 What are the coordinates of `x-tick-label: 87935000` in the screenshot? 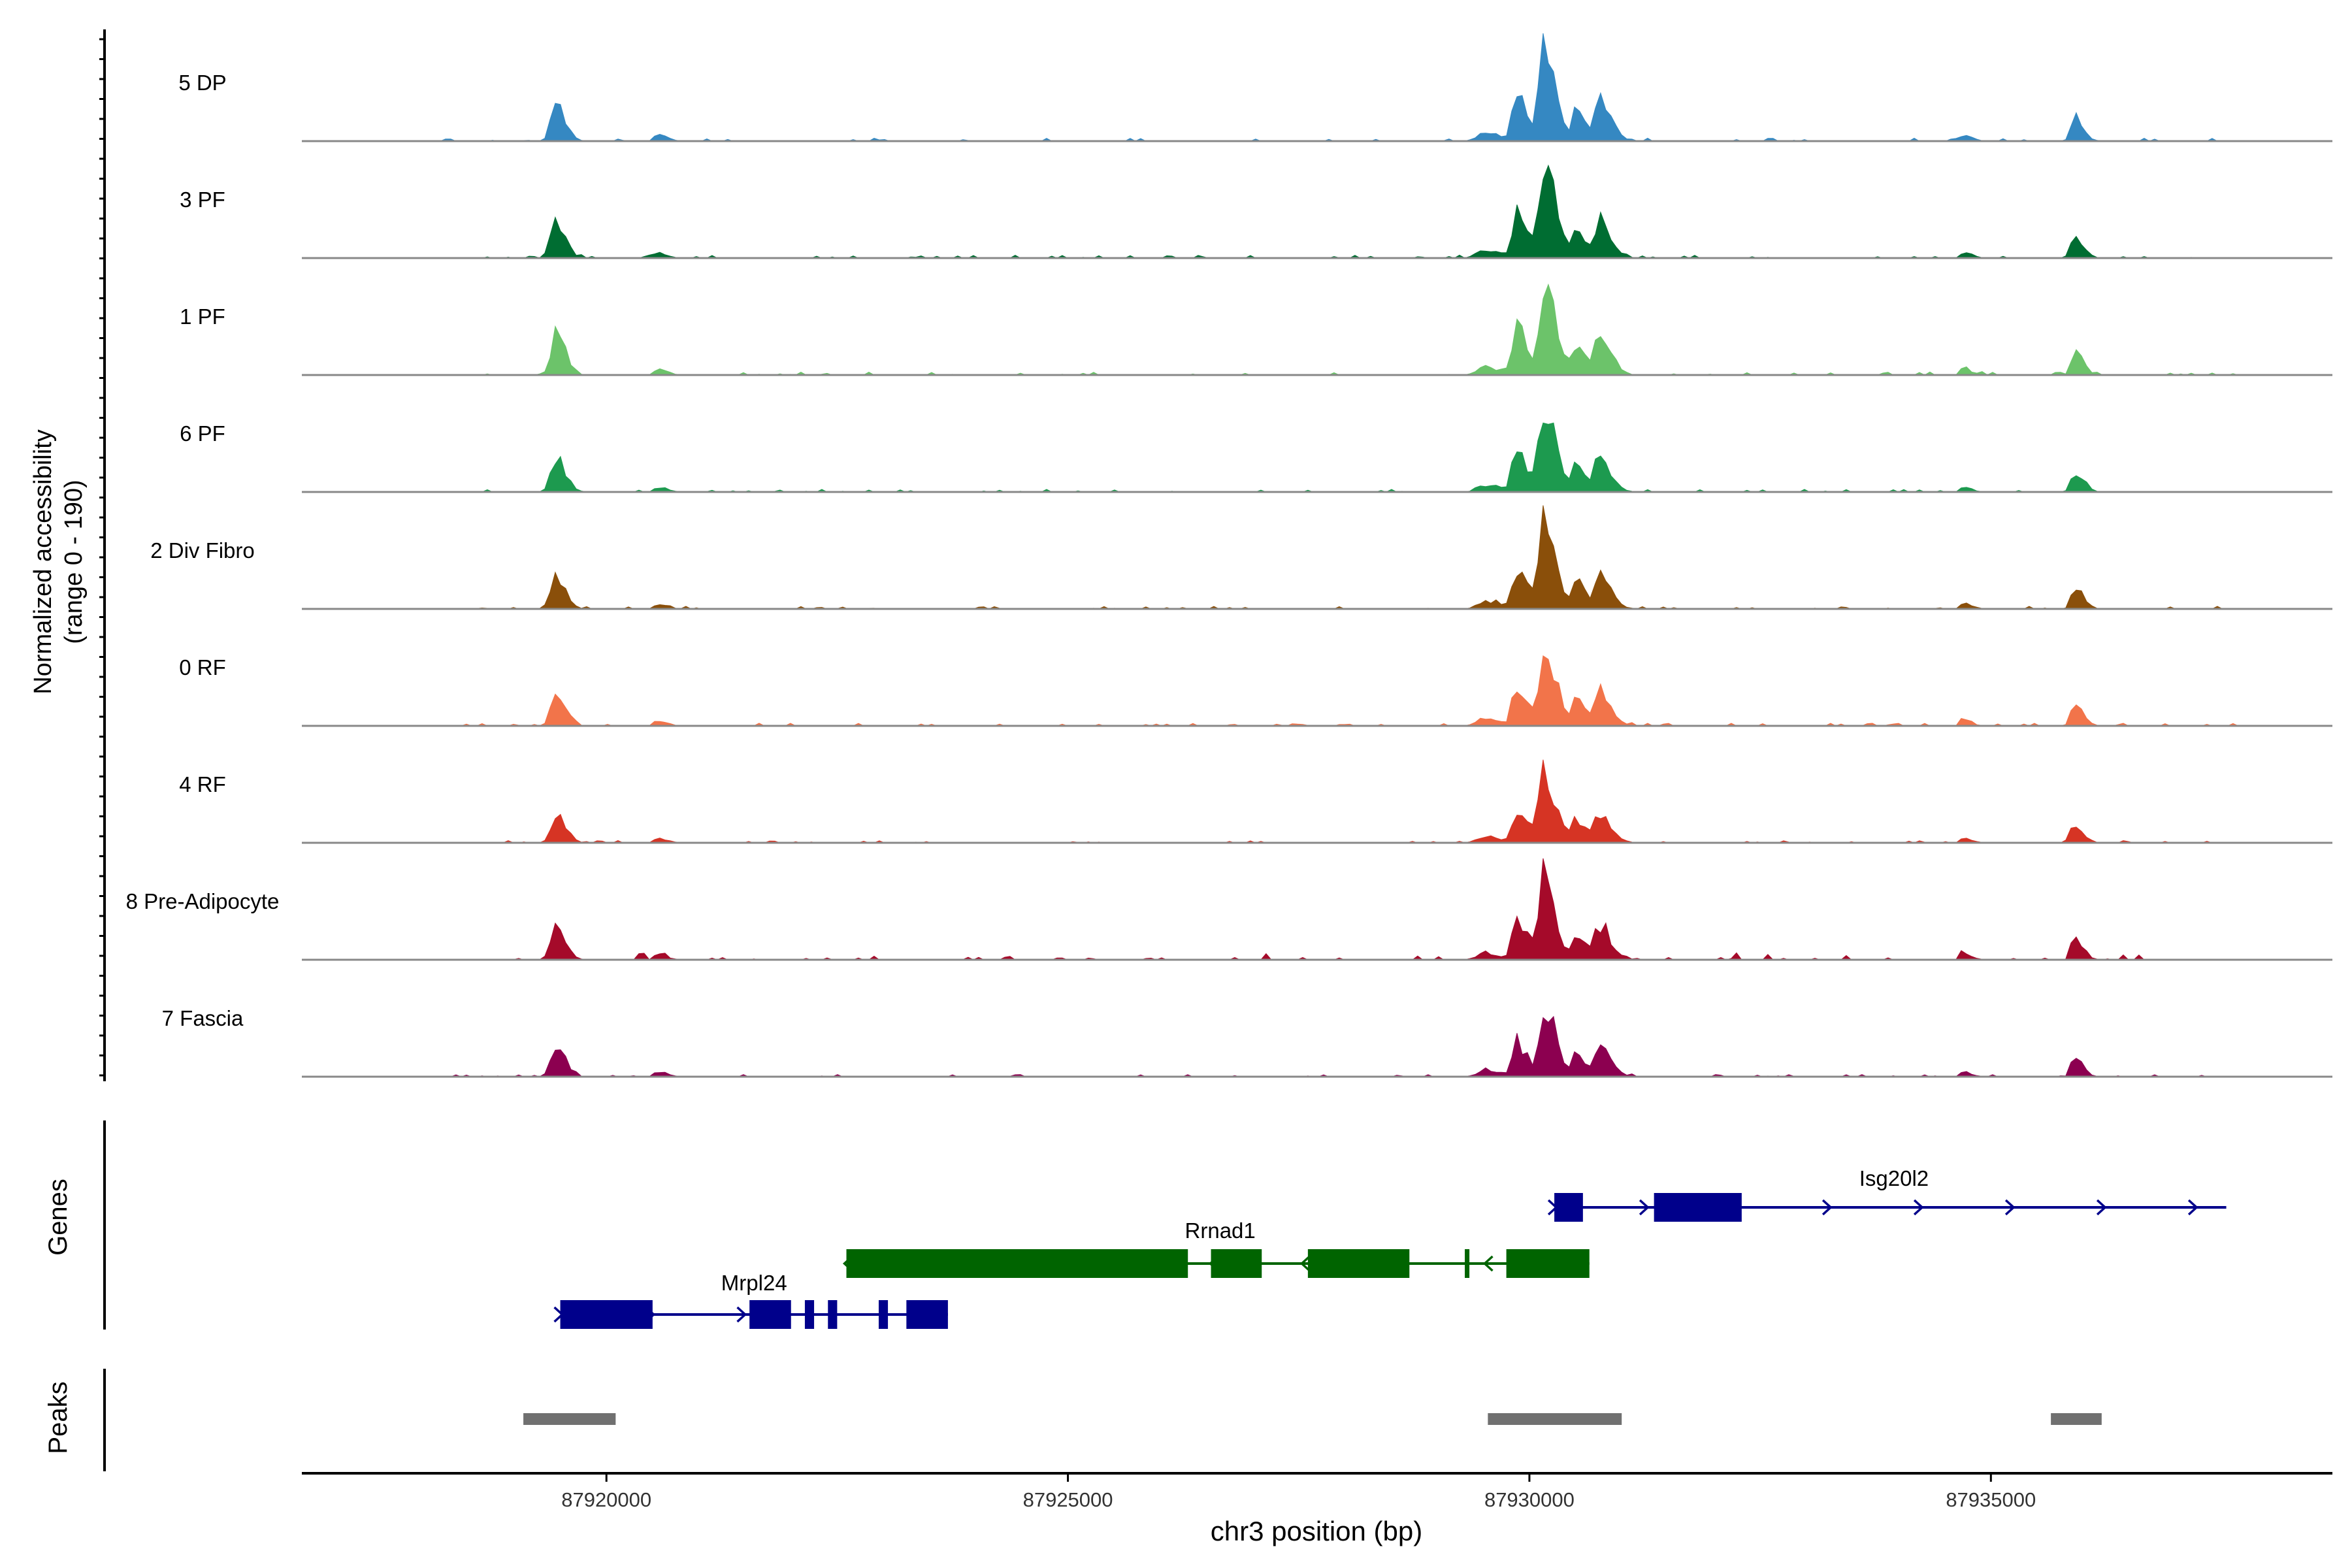 It's located at (1991, 1499).